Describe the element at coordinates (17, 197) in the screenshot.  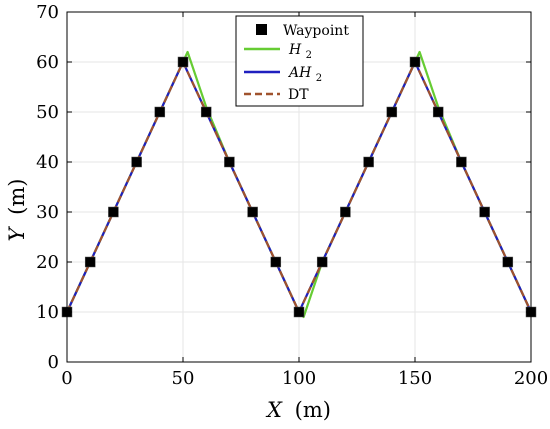
I see `y-axis-unit: (m)` at that location.